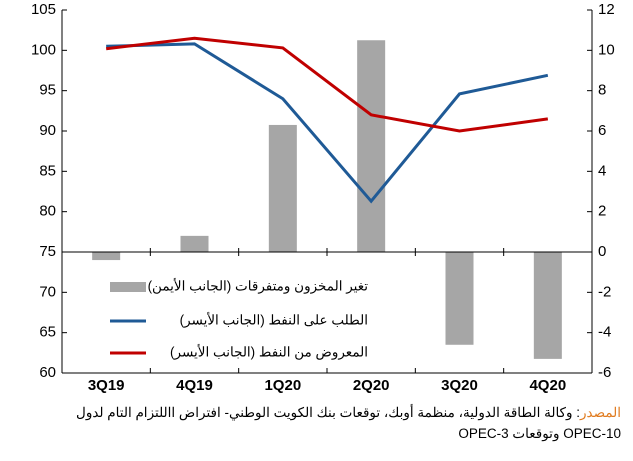 The height and width of the screenshot is (461, 633). Describe the element at coordinates (258, 286) in the screenshot. I see `legend-label: تغير المخزون ومتفرقات (الجانب الأيمن)` at that location.